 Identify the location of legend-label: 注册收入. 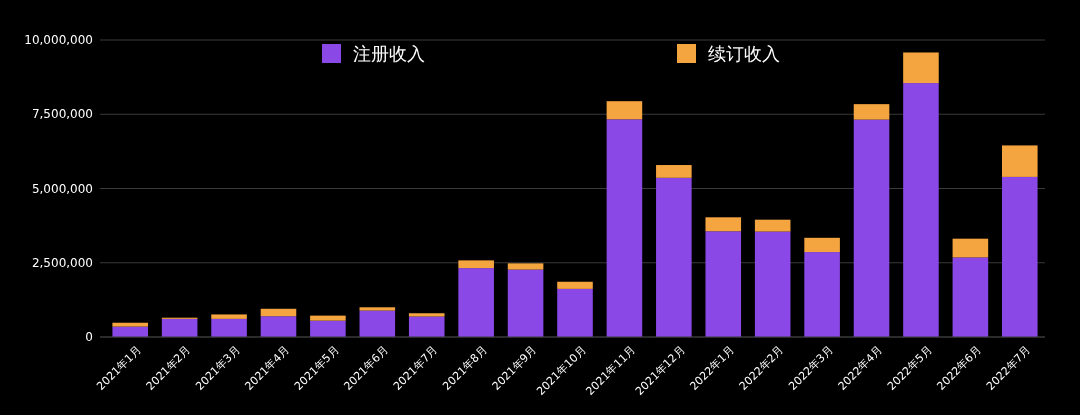
(389, 54).